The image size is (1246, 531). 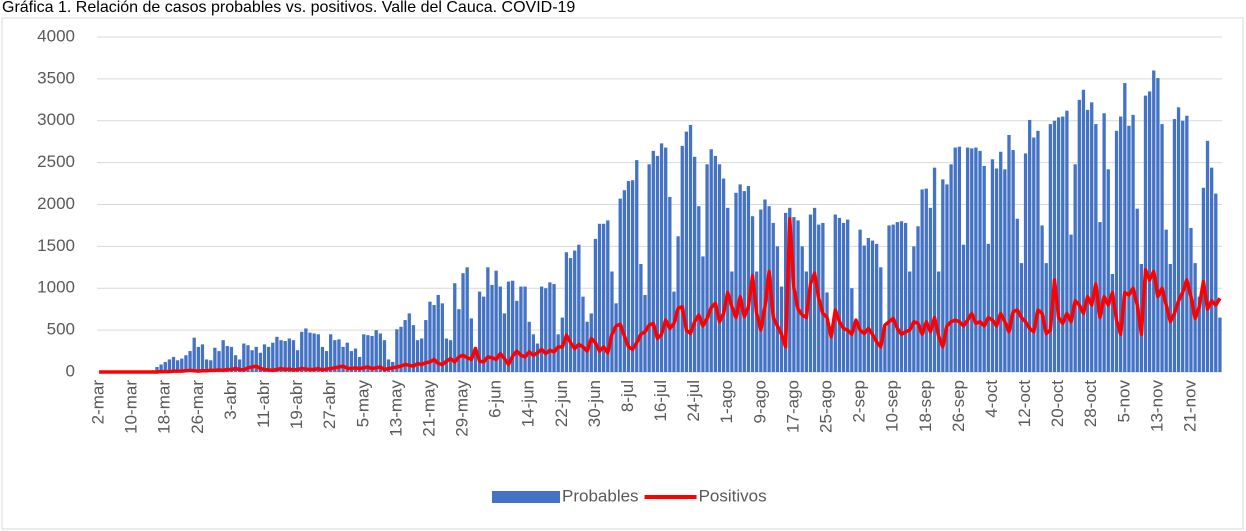 What do you see at coordinates (1090, 404) in the screenshot?
I see `x-tick-label: 28-oct` at bounding box center [1090, 404].